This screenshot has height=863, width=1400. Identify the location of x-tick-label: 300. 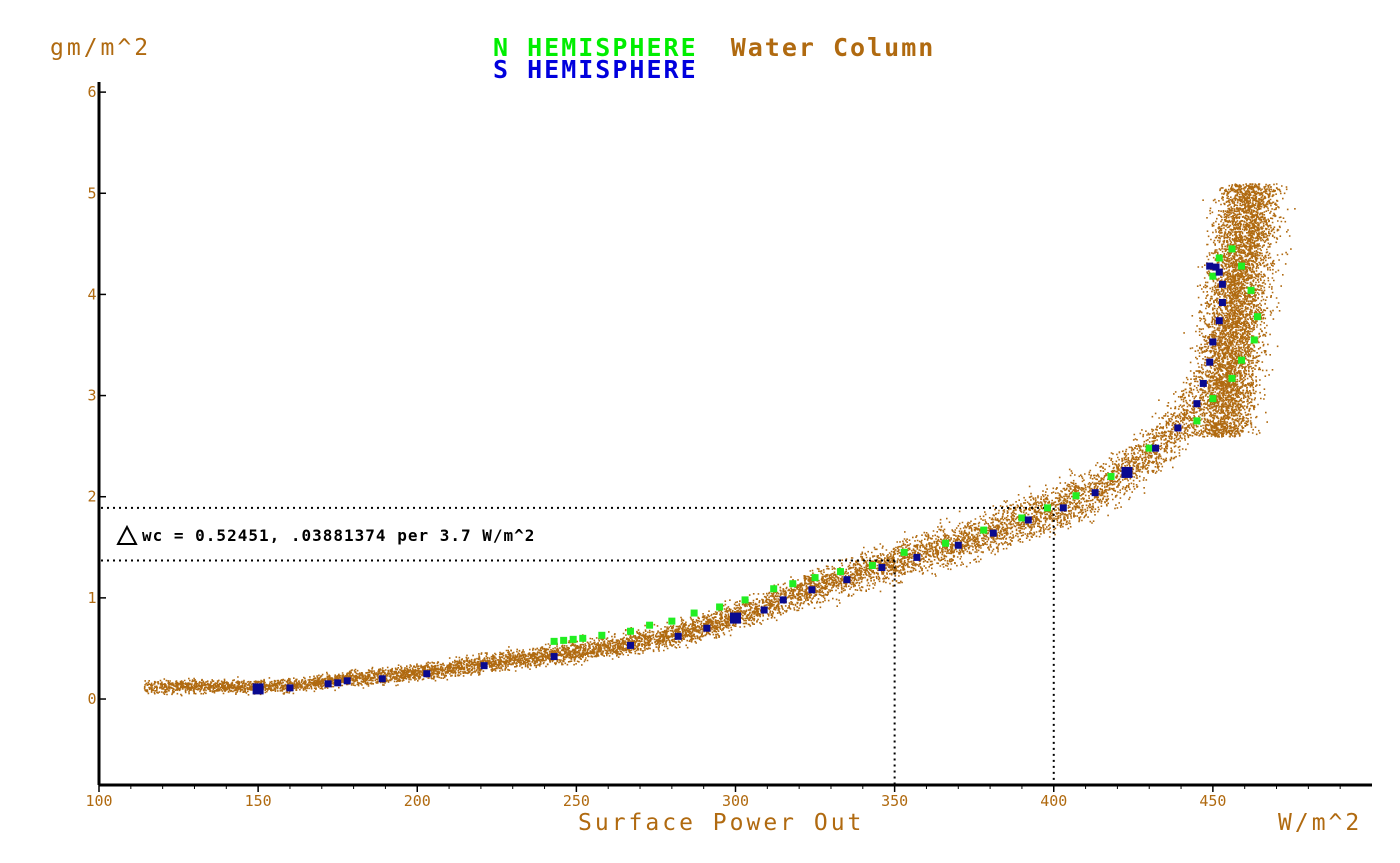
(735, 801).